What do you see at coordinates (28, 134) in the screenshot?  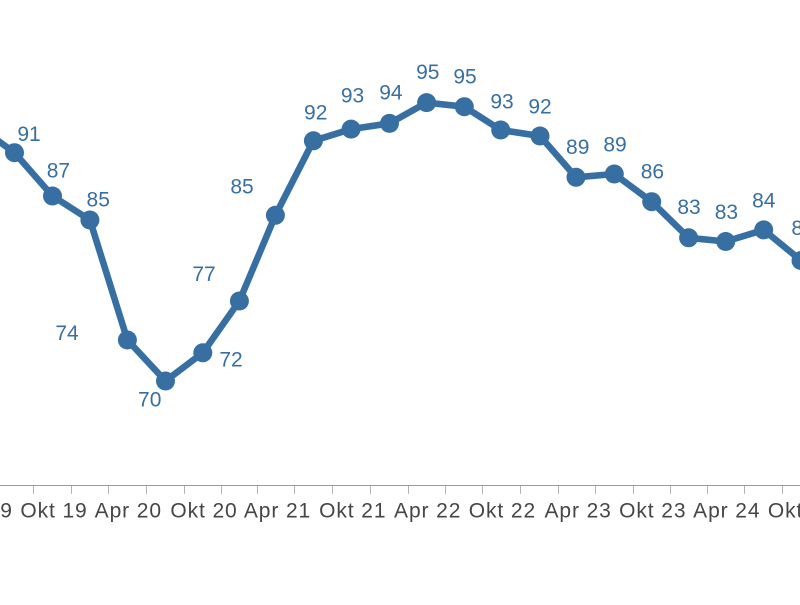 I see `svg-text: 91` at bounding box center [28, 134].